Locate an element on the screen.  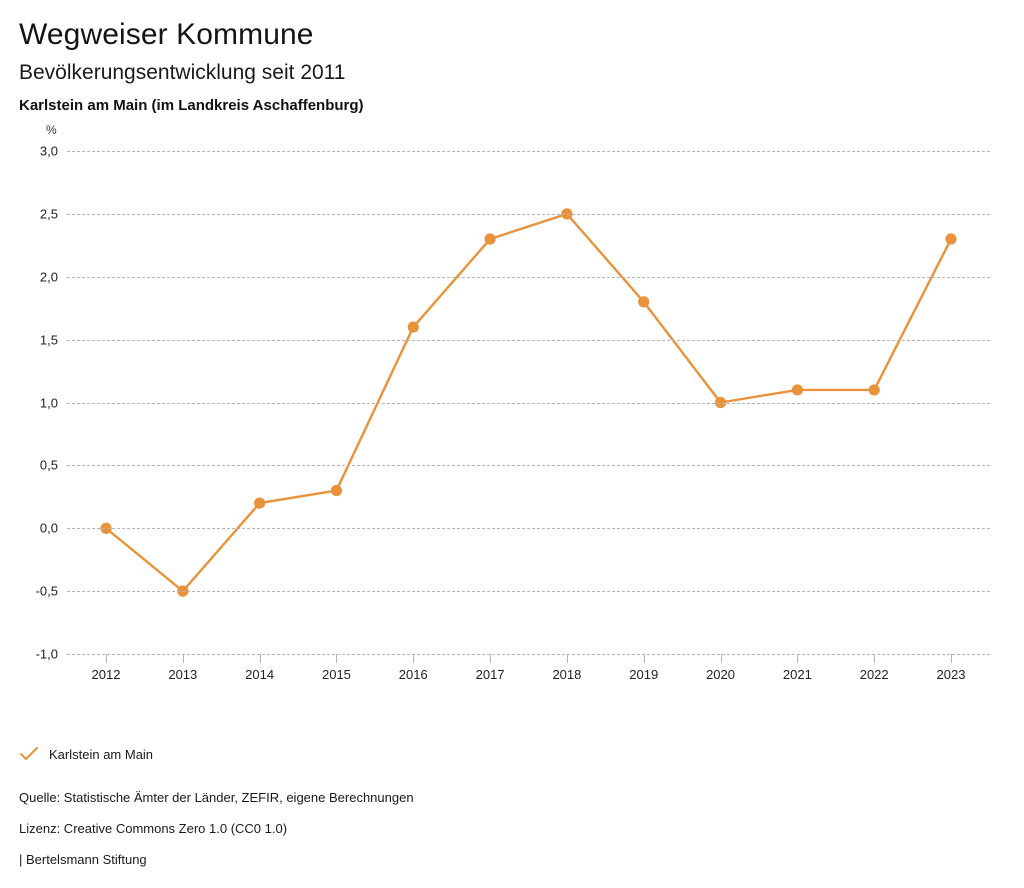
data-point: 2021: 1.1 is located at coordinates (797, 390).